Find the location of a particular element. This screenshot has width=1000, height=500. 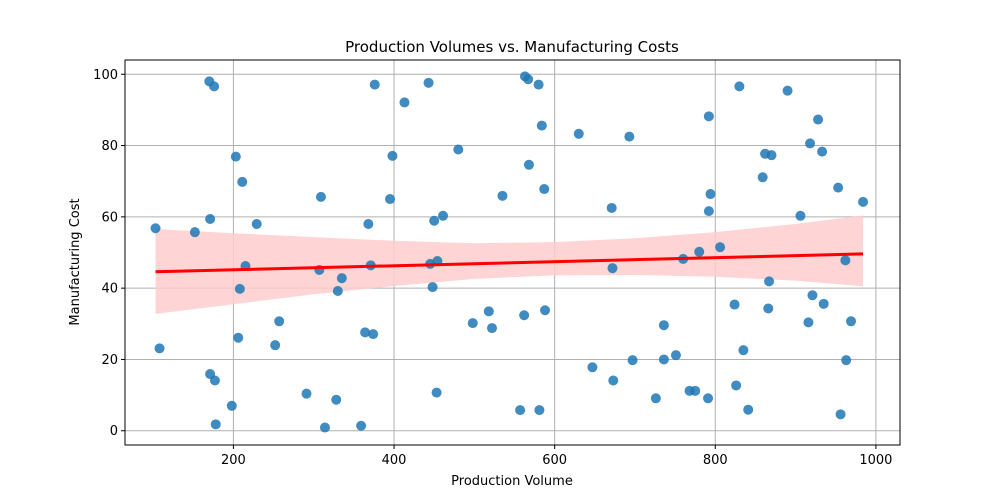

x-tick-label: 200 is located at coordinates (233, 460).